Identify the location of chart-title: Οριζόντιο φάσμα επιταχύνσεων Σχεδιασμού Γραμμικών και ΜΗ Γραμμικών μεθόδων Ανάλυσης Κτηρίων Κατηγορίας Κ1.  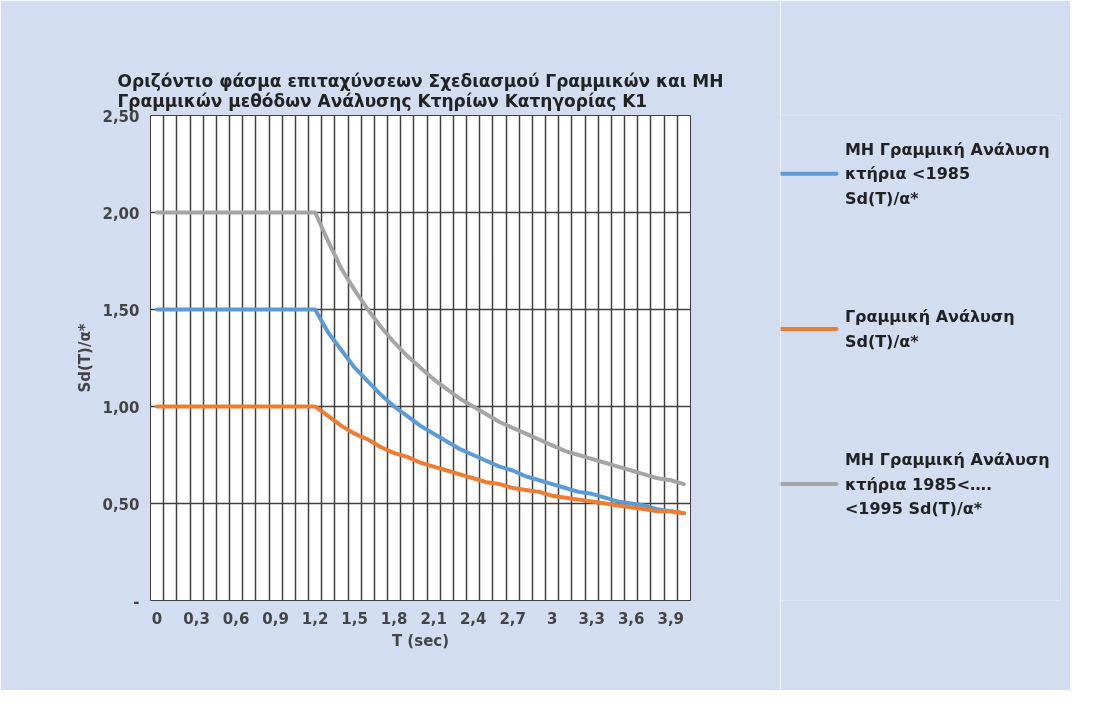
(420, 90).